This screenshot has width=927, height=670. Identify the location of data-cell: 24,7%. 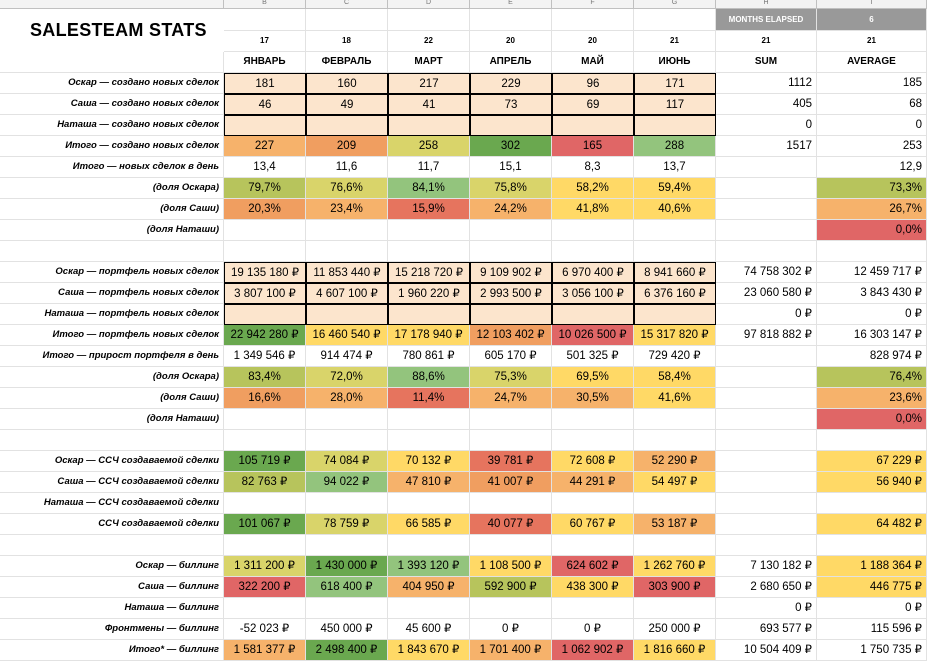
(511, 398).